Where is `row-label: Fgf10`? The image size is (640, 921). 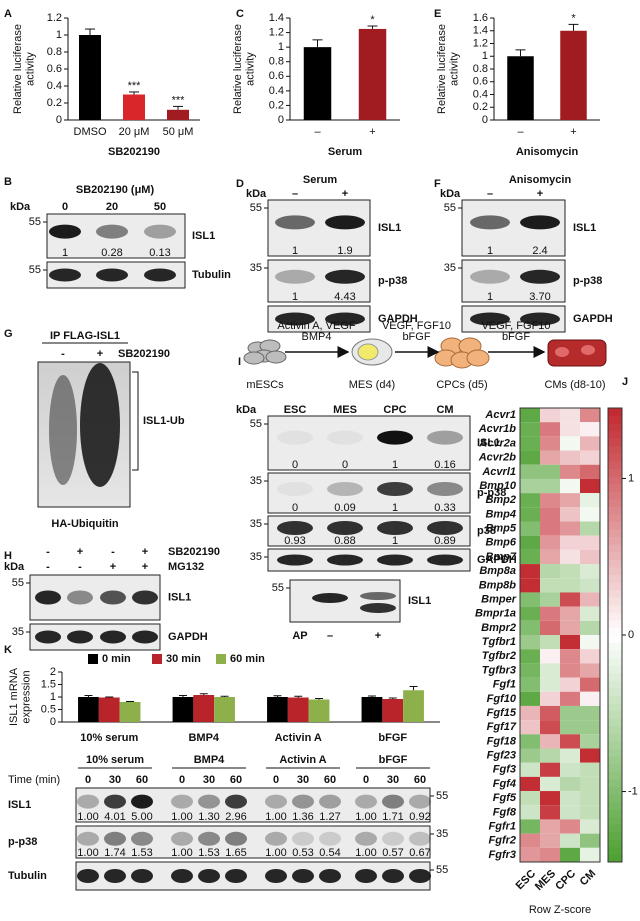 row-label: Fgf10 is located at coordinates (502, 699).